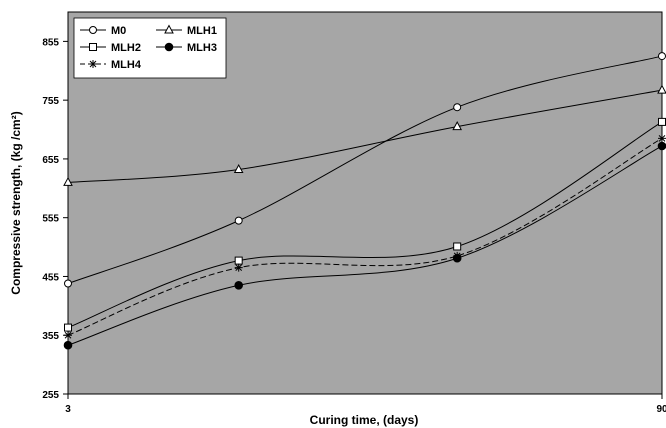  Describe the element at coordinates (50, 101) in the screenshot. I see `y-tick-label: 755` at that location.